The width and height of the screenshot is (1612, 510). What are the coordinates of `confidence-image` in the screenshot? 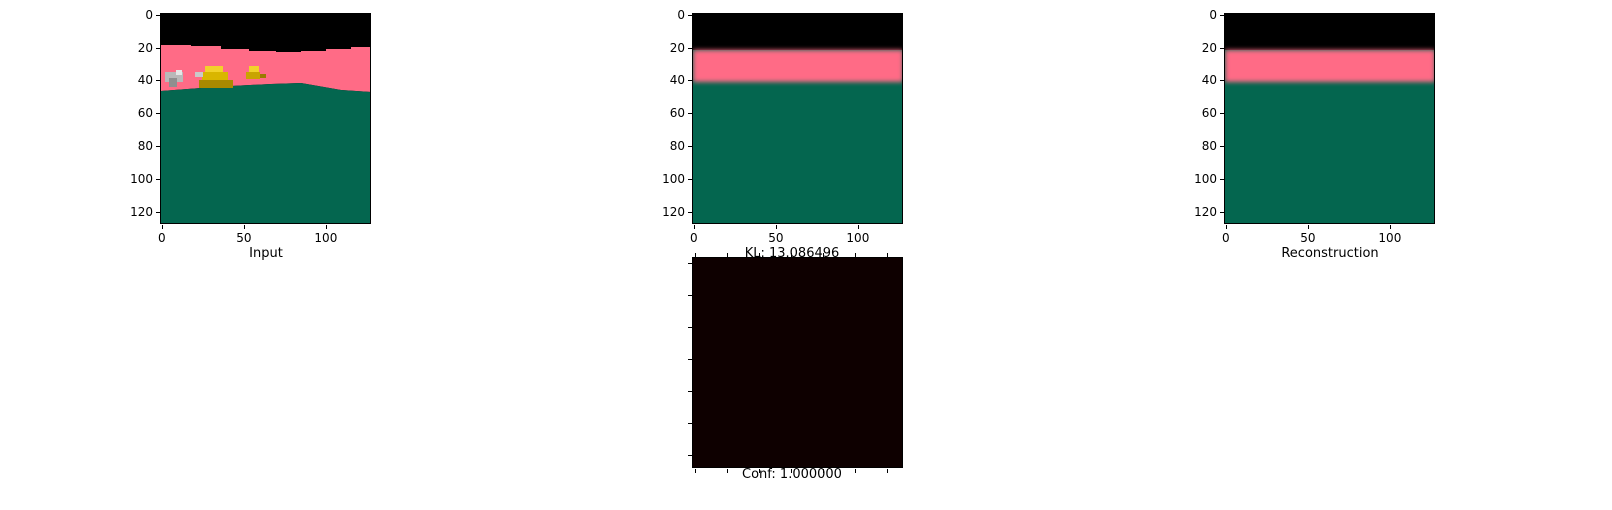 It's located at (798, 363).